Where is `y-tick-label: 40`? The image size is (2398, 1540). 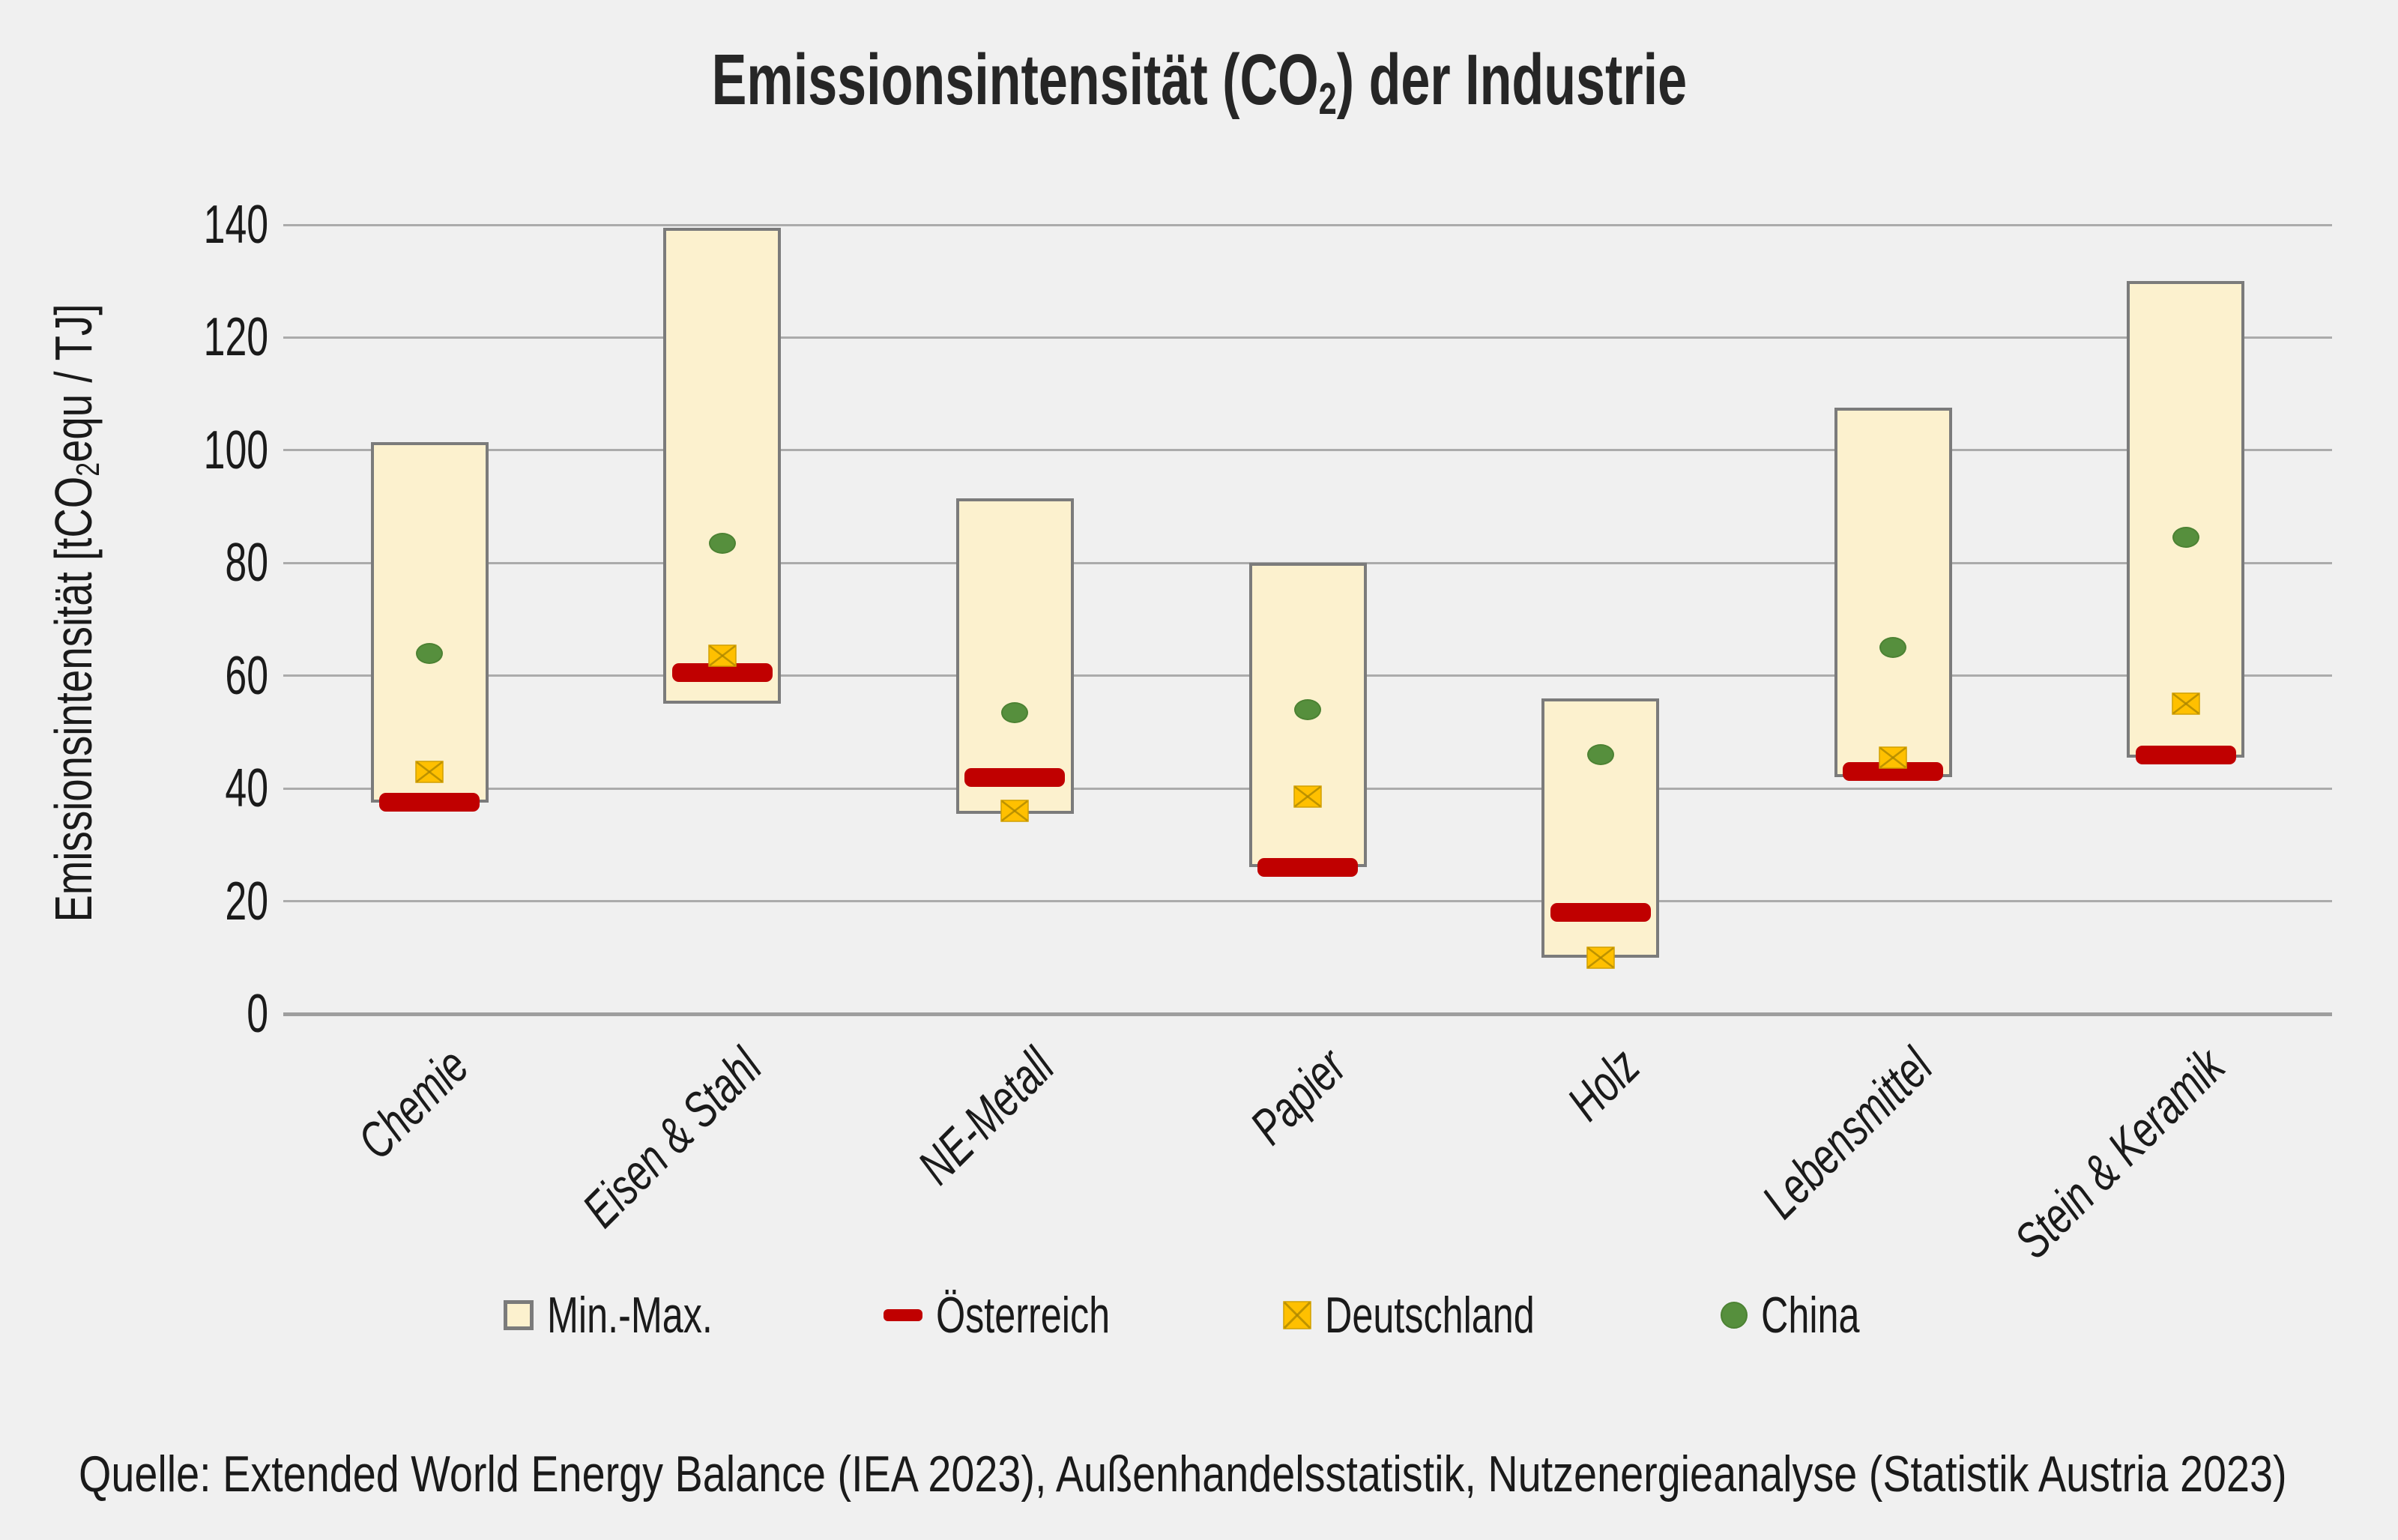 y-tick-label: 40 is located at coordinates (246, 788).